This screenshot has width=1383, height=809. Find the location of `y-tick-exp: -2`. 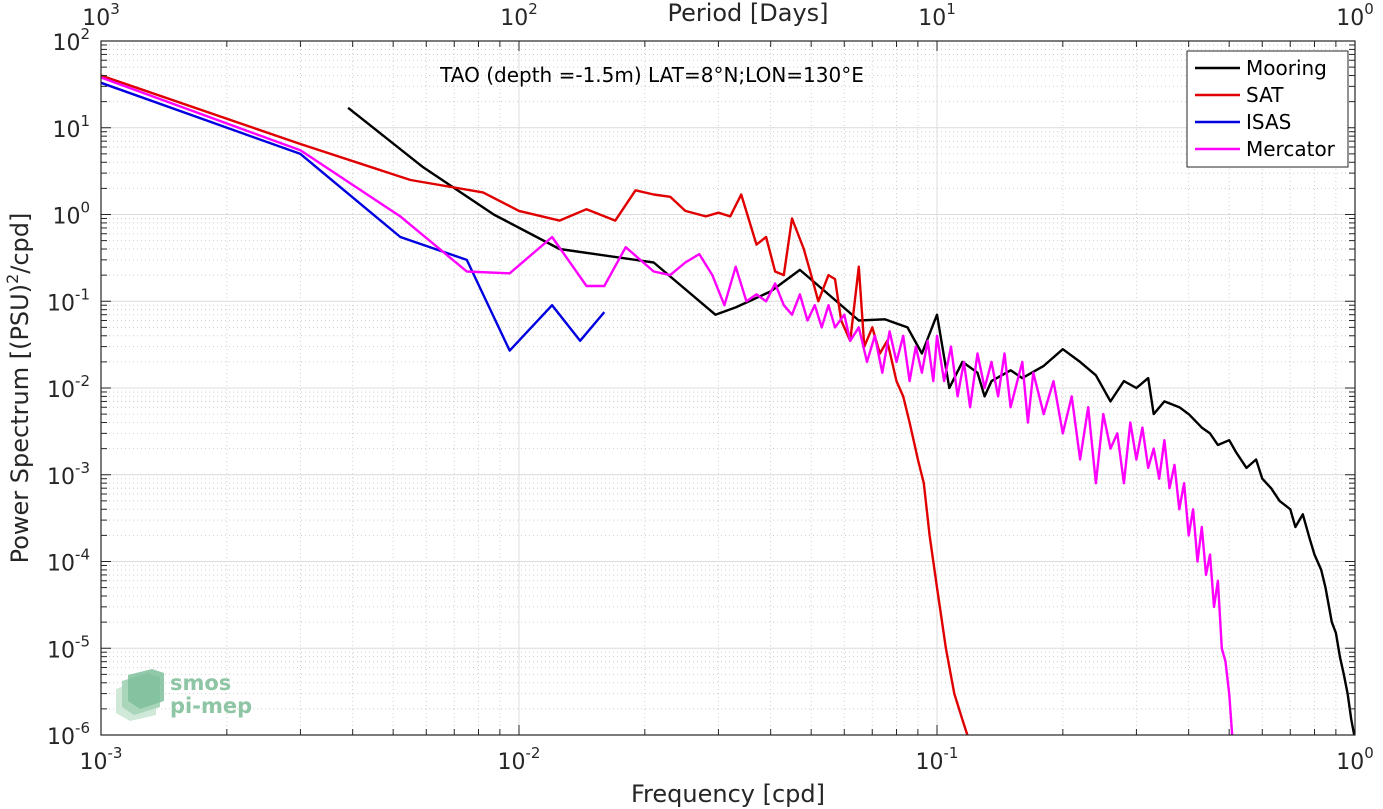

y-tick-exp: -2 is located at coordinates (82, 381).